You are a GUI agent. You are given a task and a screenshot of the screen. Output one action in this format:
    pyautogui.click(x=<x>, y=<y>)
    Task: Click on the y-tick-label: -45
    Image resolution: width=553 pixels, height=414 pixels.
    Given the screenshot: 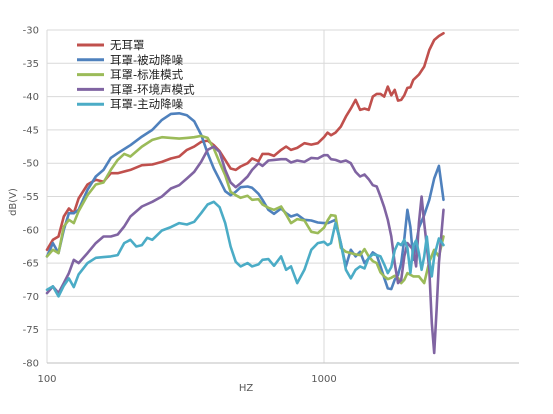 What is the action you would take?
    pyautogui.click(x=31, y=130)
    